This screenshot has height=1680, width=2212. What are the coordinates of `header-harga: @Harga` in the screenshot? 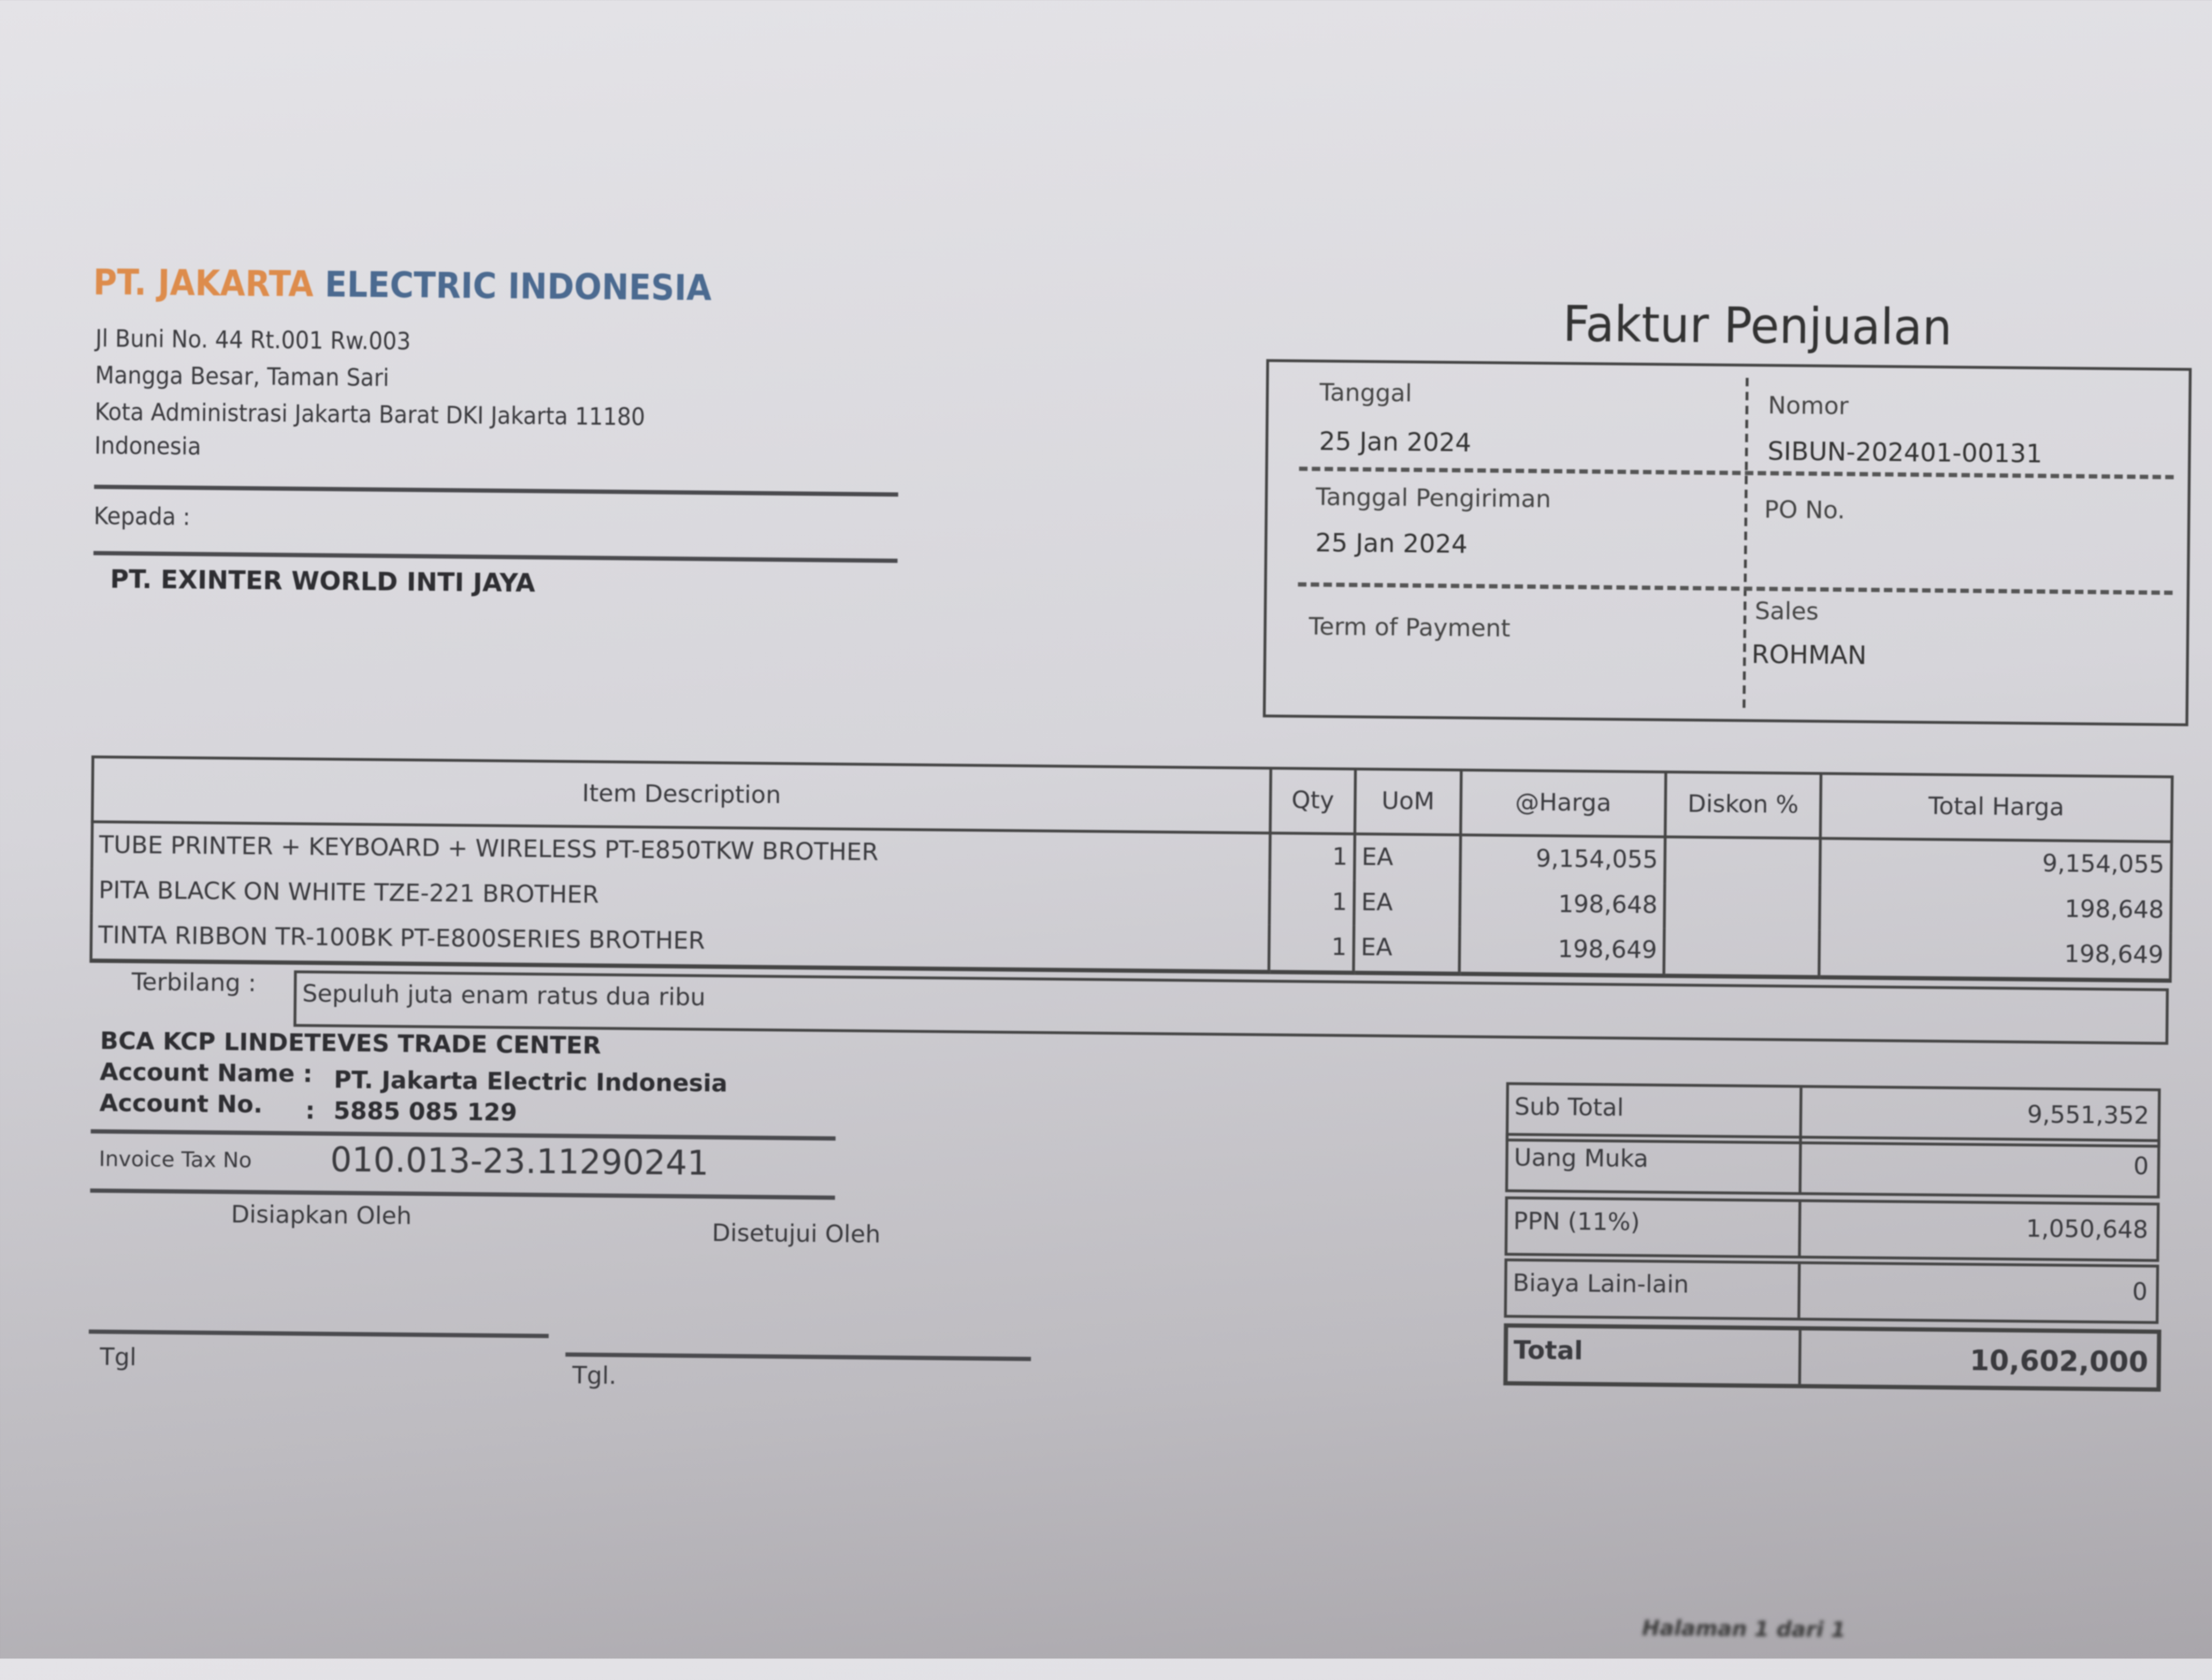 It's located at (1563, 803).